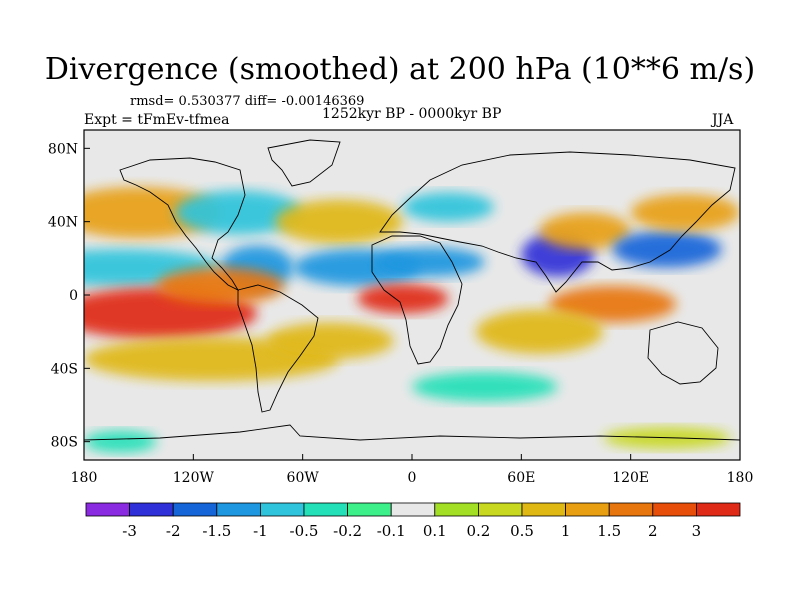 The height and width of the screenshot is (600, 800). Describe the element at coordinates (63, 149) in the screenshot. I see `lat-tick-label: 80N` at that location.